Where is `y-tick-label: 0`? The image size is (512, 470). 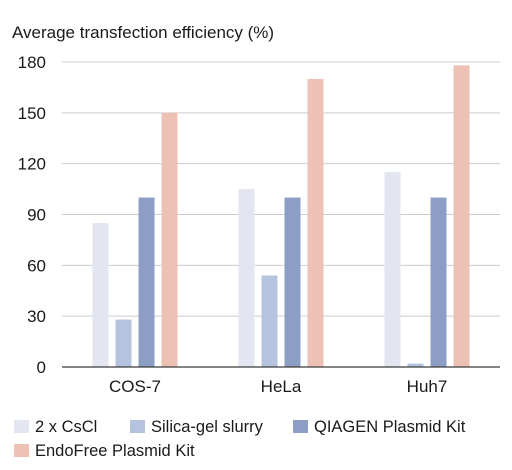
y-tick-label: 0 is located at coordinates (41, 367).